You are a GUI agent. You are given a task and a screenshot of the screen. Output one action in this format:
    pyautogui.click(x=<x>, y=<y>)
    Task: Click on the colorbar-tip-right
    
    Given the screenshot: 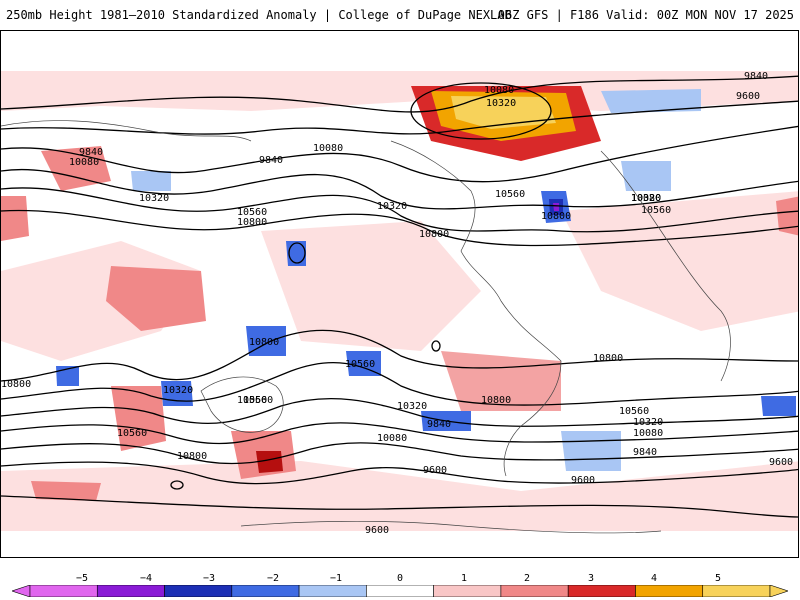 What is the action you would take?
    pyautogui.click(x=778, y=591)
    